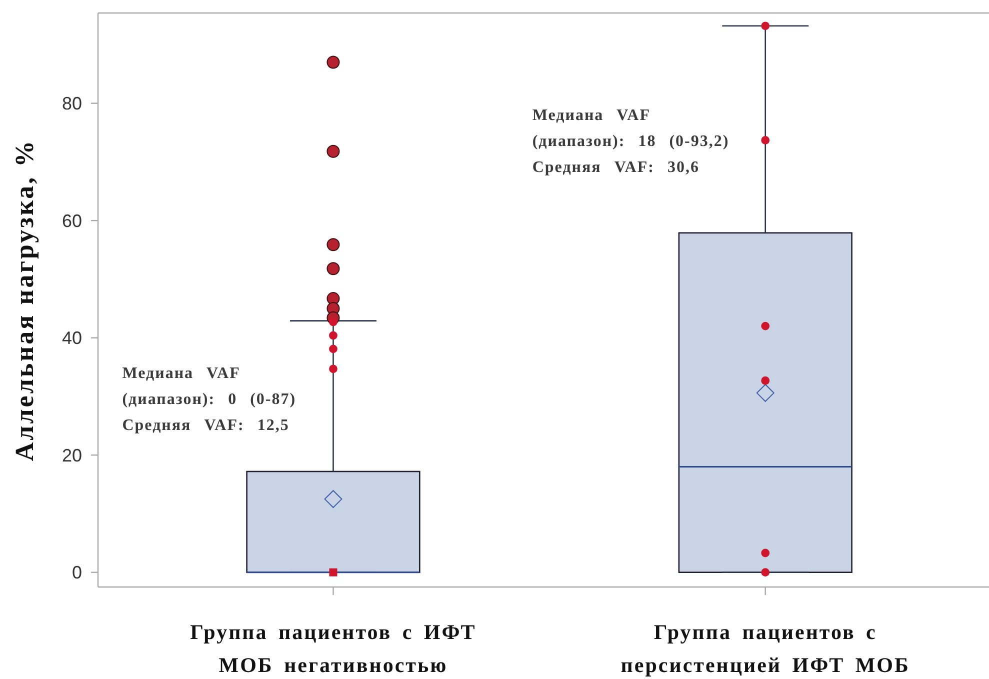 Image resolution: width=989 pixels, height=679 pixels. What do you see at coordinates (631, 141) in the screenshot?
I see `annotation: Медиана VAF (диапазон): 18 (0-93,2) Средняя VAF: 30,6` at bounding box center [631, 141].